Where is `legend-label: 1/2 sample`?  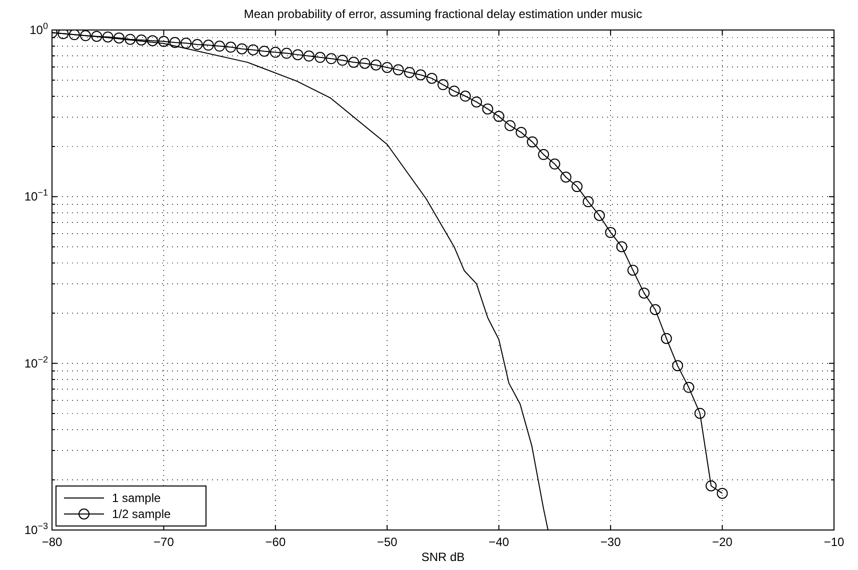
legend-label: 1/2 sample is located at coordinates (142, 514).